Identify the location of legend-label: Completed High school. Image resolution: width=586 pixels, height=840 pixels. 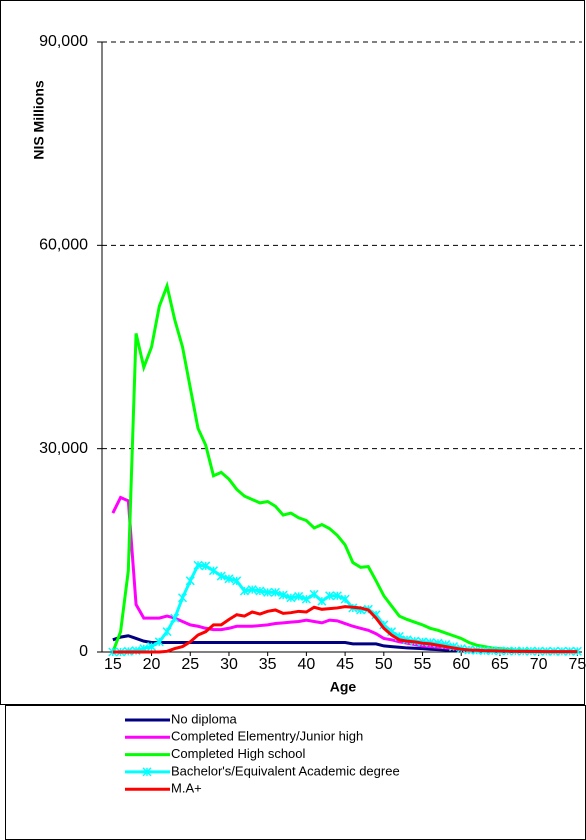
(238, 753).